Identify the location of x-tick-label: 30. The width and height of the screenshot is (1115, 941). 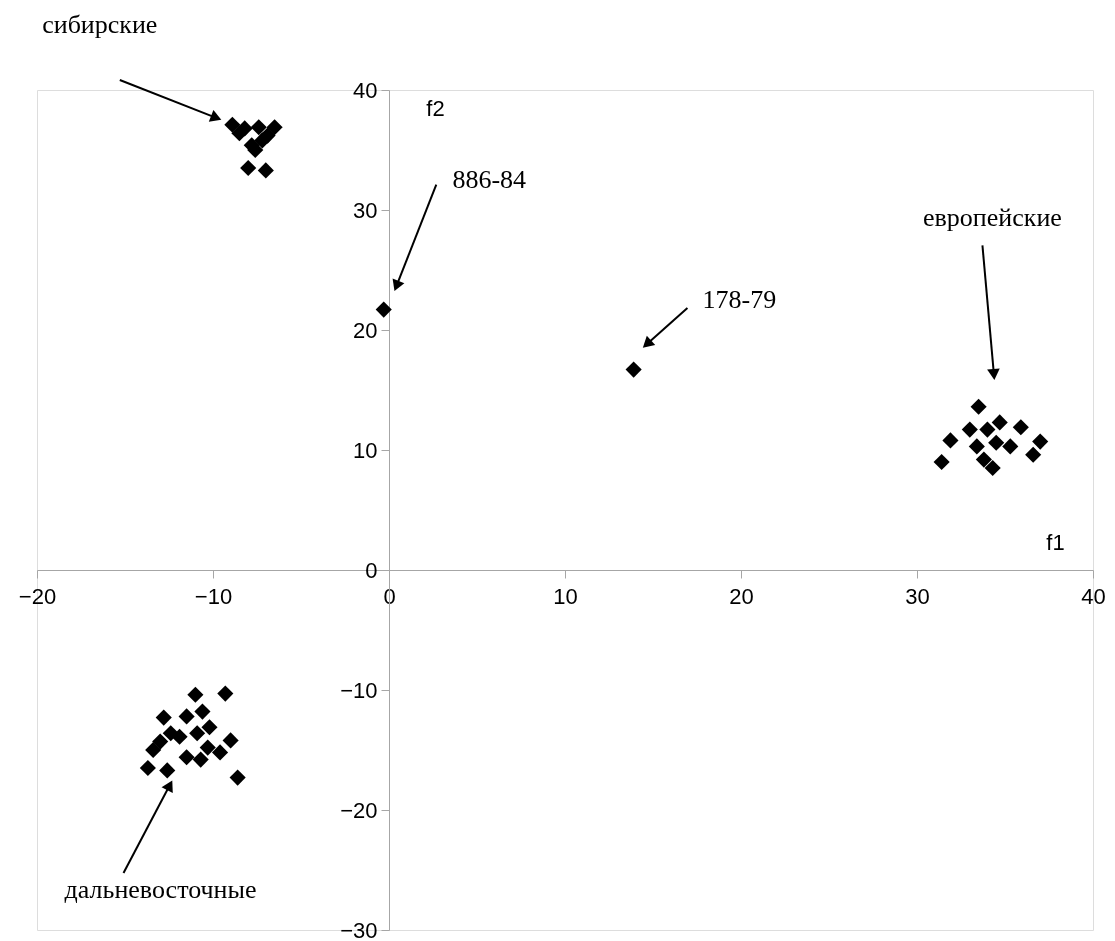
(917, 596).